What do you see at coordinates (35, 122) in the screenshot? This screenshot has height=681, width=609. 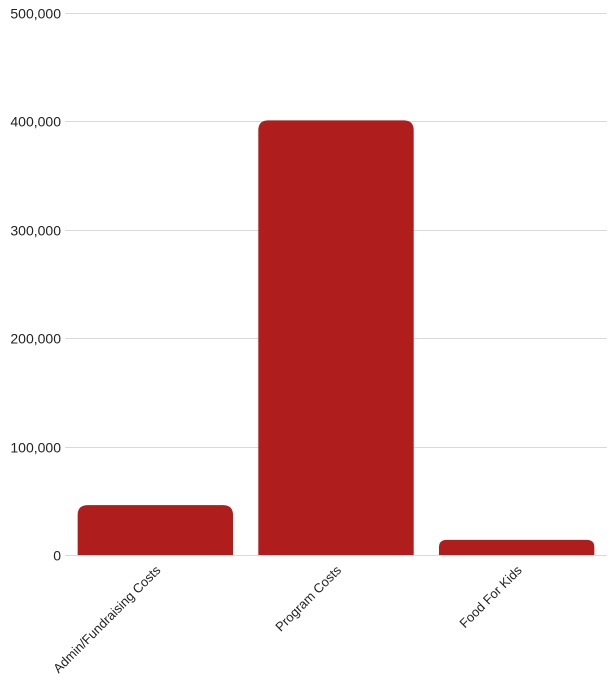 I see `y-tick-label: 400,000` at bounding box center [35, 122].